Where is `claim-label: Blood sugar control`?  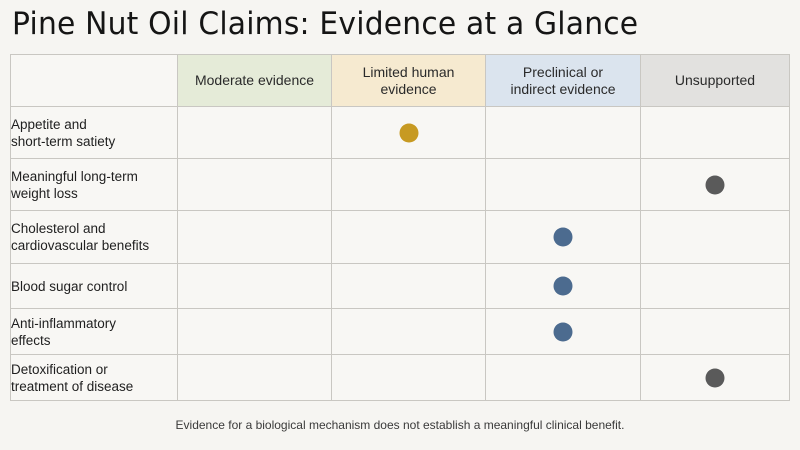
claim-label: Blood sugar control is located at coordinates (94, 286).